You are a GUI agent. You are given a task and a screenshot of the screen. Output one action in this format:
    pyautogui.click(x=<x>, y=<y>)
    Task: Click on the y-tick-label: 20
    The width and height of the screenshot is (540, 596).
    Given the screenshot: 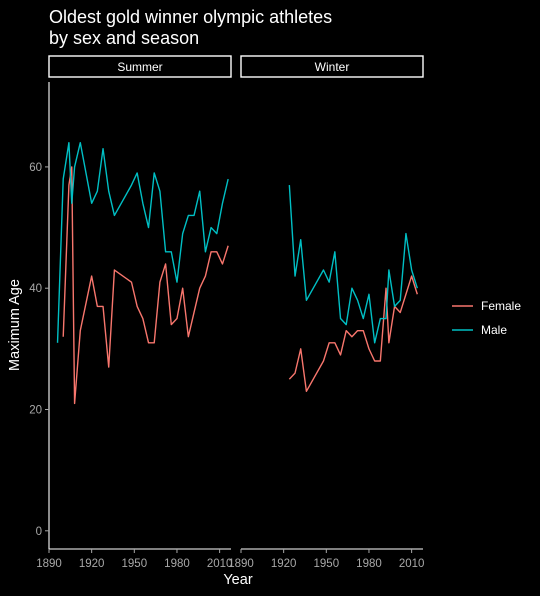 What is the action you would take?
    pyautogui.click(x=35, y=411)
    